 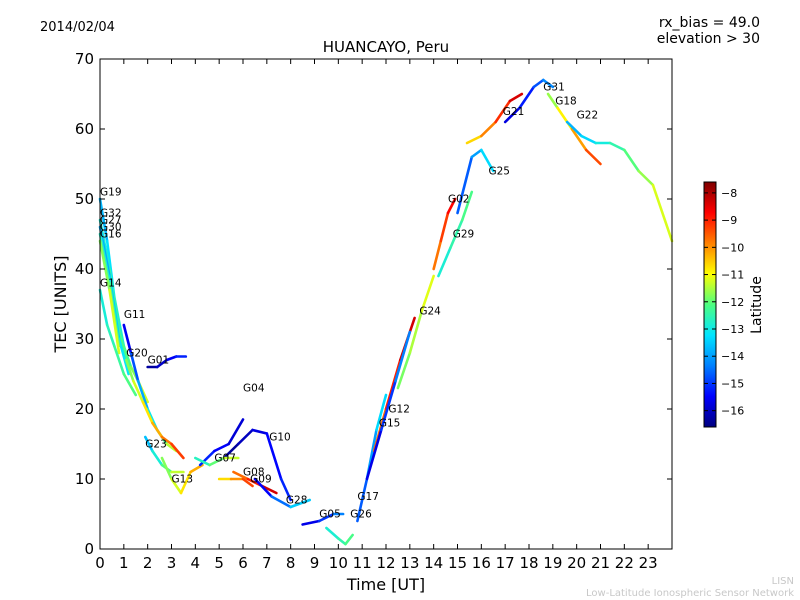 What do you see at coordinates (566, 102) in the screenshot?
I see `prn-label-g18: G18` at bounding box center [566, 102].